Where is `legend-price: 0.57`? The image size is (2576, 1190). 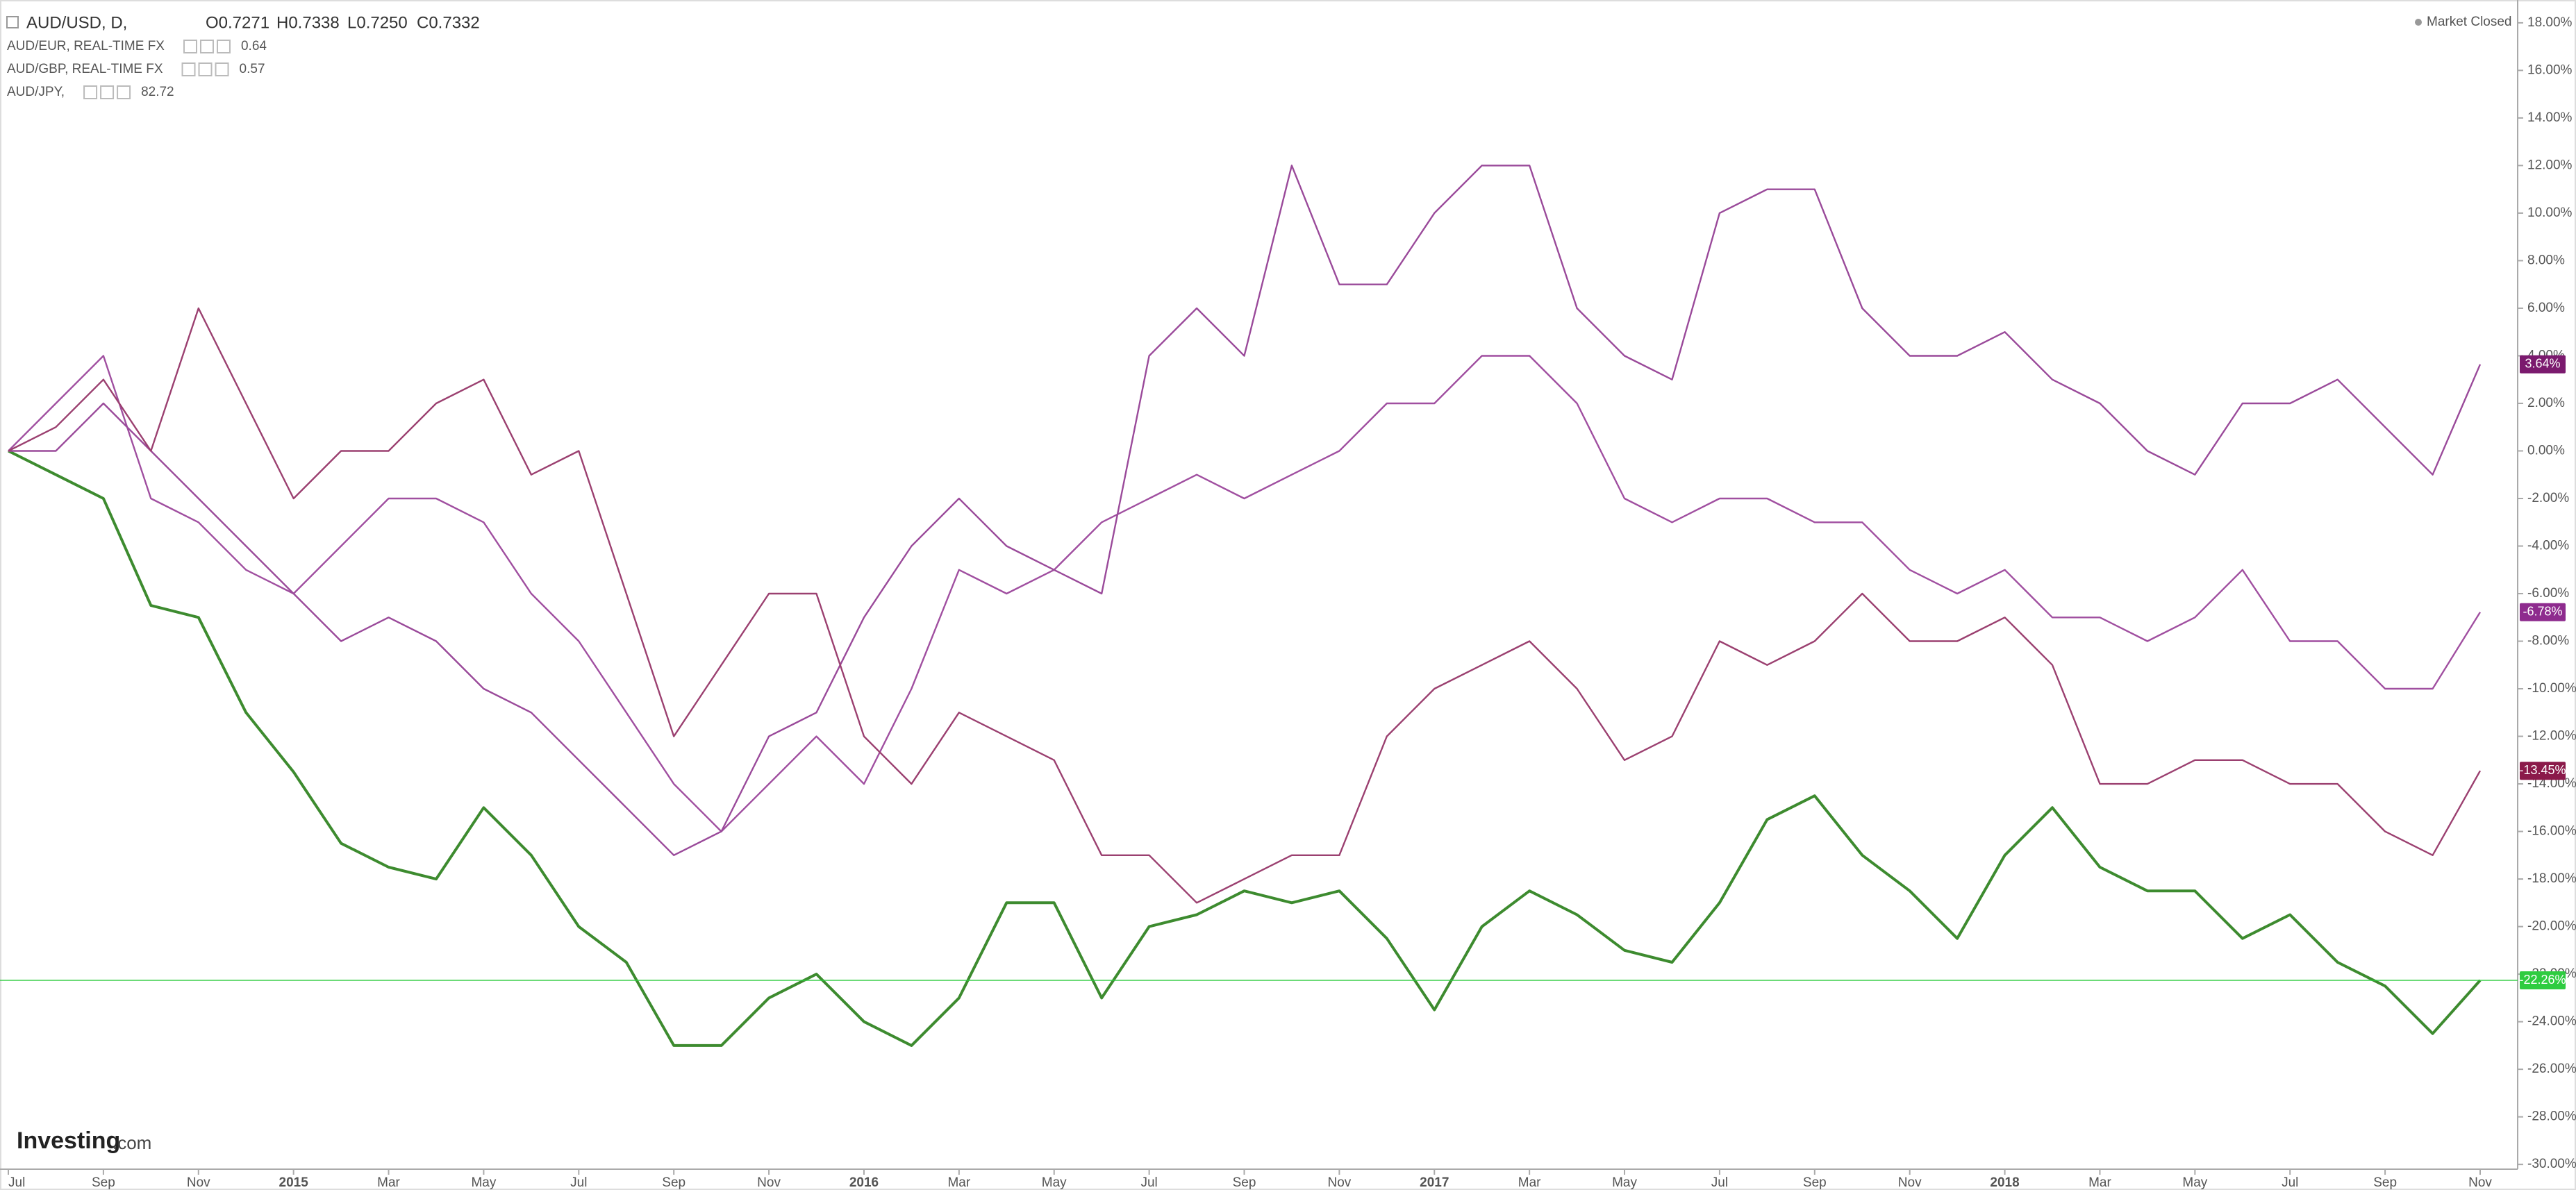 legend-price: 0.57 is located at coordinates (252, 69).